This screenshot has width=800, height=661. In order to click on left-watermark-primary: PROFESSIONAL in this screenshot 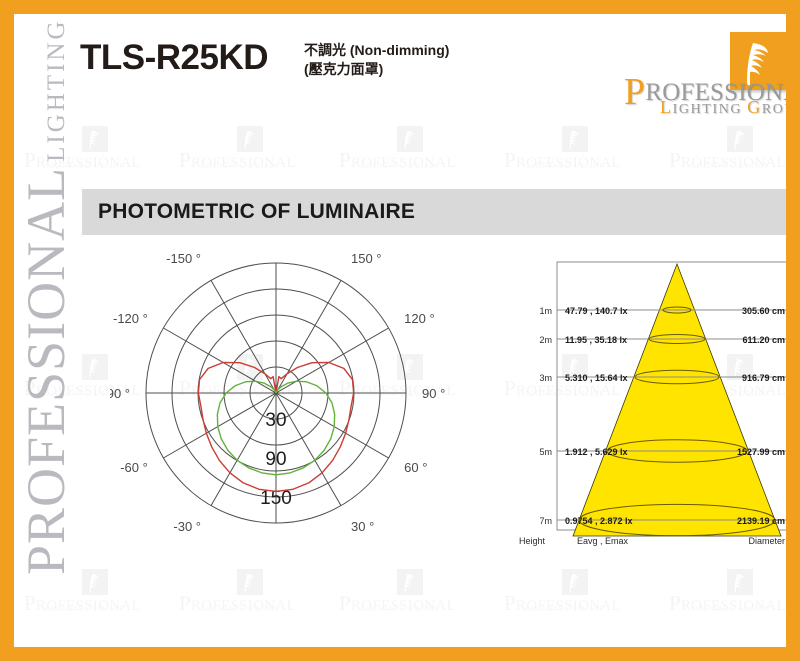, I will do `click(46, 370)`.